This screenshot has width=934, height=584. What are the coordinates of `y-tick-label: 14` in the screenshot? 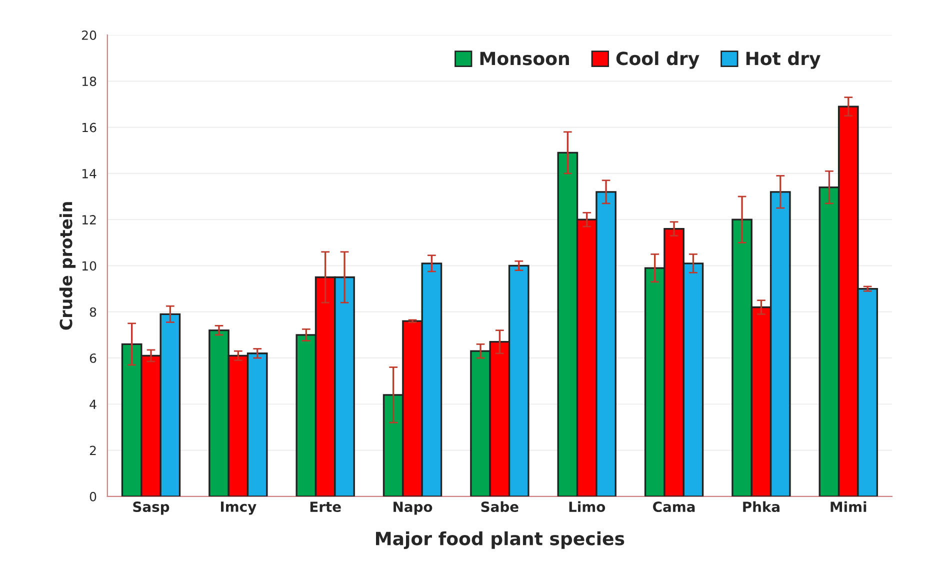 It's located at (89, 173).